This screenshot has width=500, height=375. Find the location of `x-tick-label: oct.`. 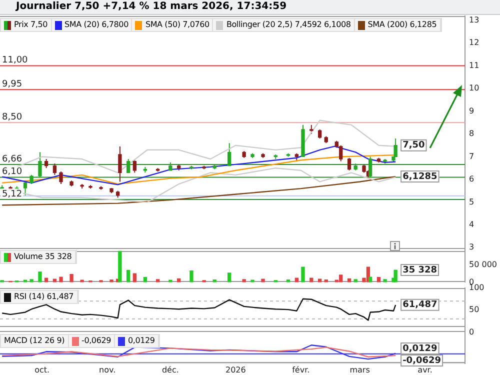

x-tick-label: oct. is located at coordinates (42, 369).